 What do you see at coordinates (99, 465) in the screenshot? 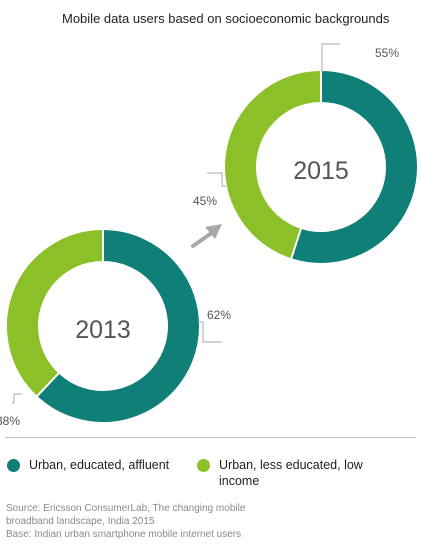
I see `legend-label-affluent: Urban, educated, affluent` at bounding box center [99, 465].